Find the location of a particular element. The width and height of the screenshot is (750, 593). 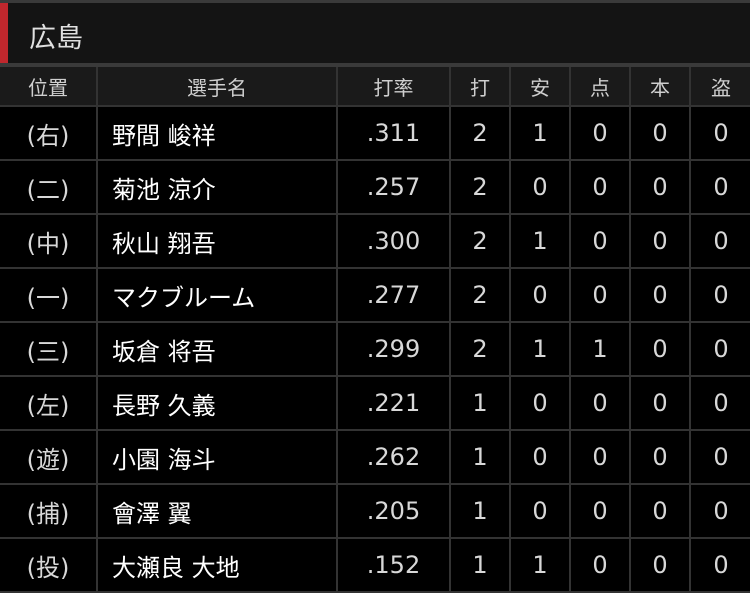

batting-average-cell: .299 is located at coordinates (394, 349).